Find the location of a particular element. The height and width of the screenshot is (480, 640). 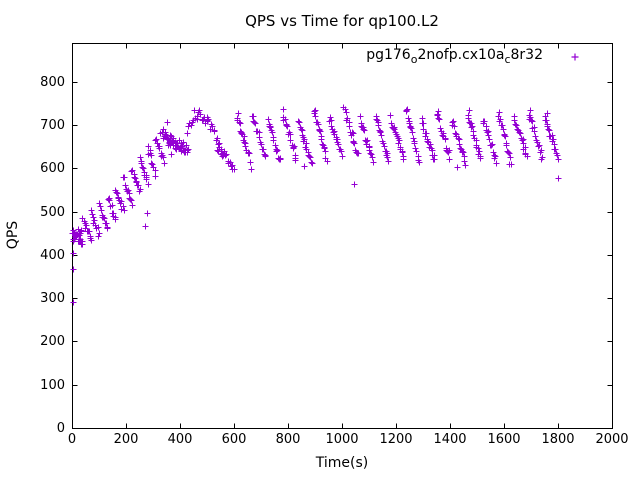

legend-label-part: 8r32 is located at coordinates (526, 55).